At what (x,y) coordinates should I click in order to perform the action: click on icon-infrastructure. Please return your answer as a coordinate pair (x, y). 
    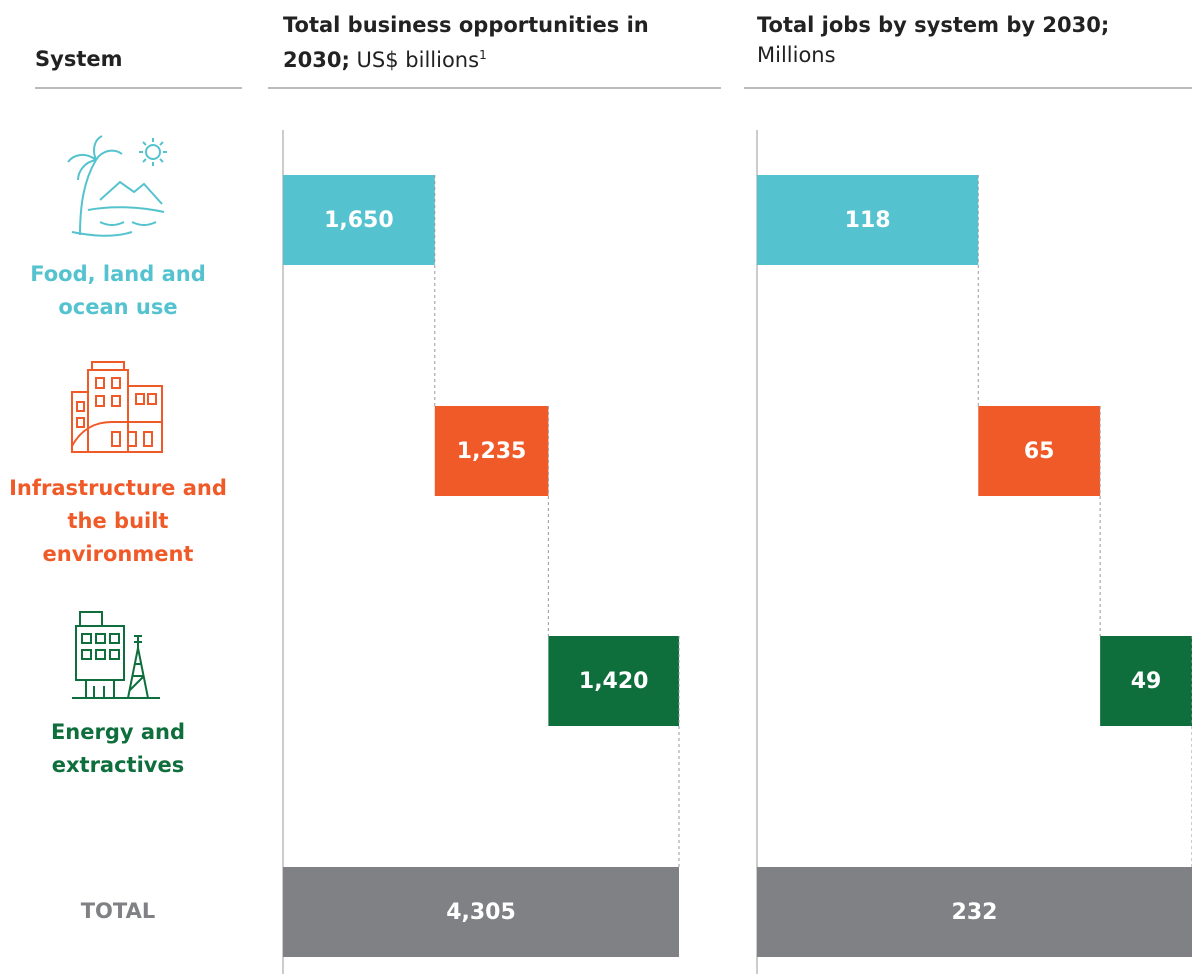
    Looking at the image, I should click on (117, 407).